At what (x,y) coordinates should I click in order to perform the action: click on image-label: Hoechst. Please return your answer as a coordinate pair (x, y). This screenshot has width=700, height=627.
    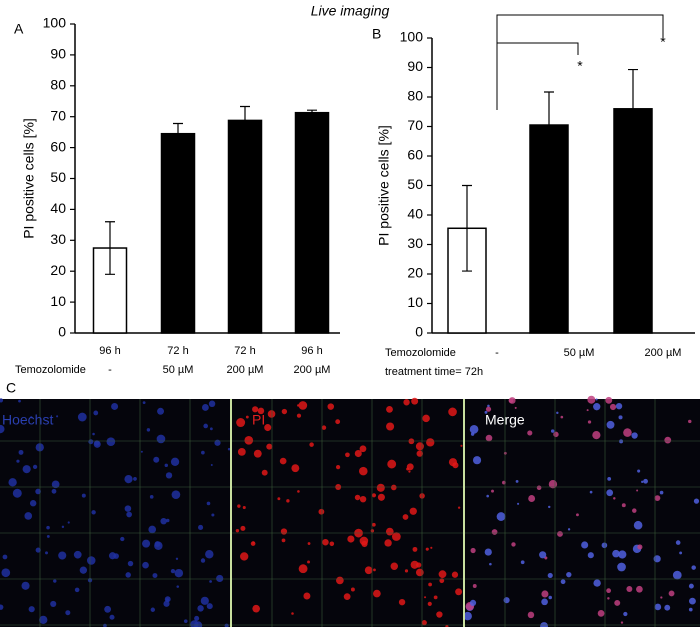
    Looking at the image, I should click on (27, 420).